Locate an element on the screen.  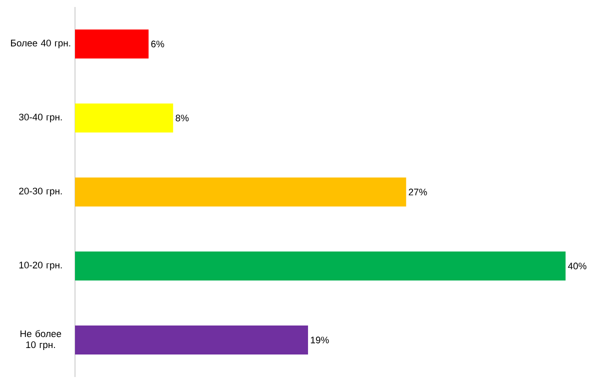
y-tick-label: 20-30 грн. is located at coordinates (40, 192).